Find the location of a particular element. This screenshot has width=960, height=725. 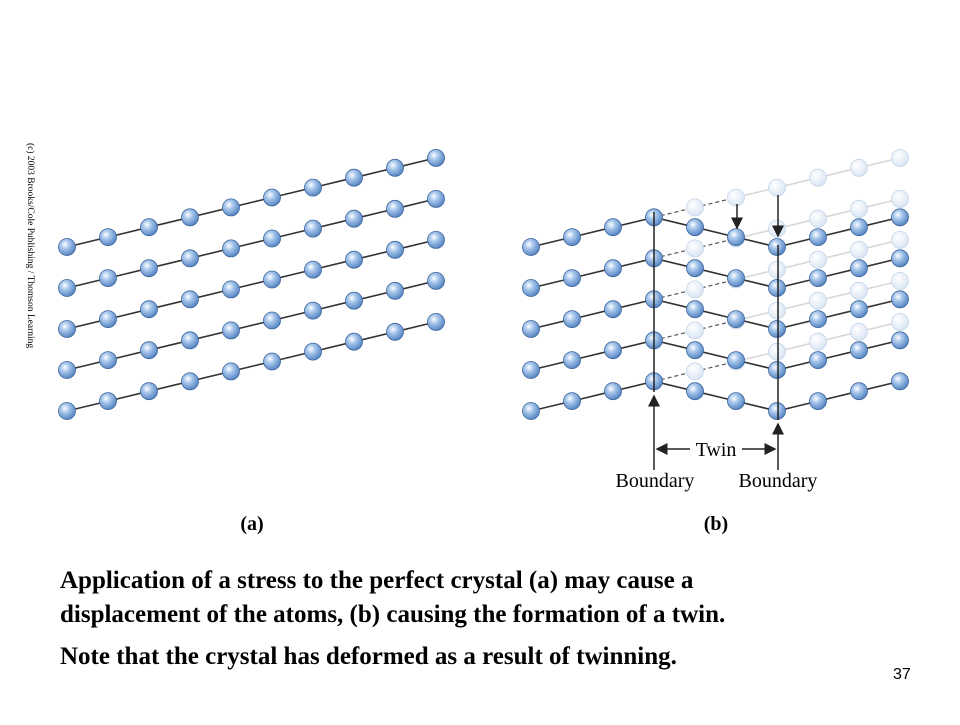

page-number: 37 is located at coordinates (902, 674).